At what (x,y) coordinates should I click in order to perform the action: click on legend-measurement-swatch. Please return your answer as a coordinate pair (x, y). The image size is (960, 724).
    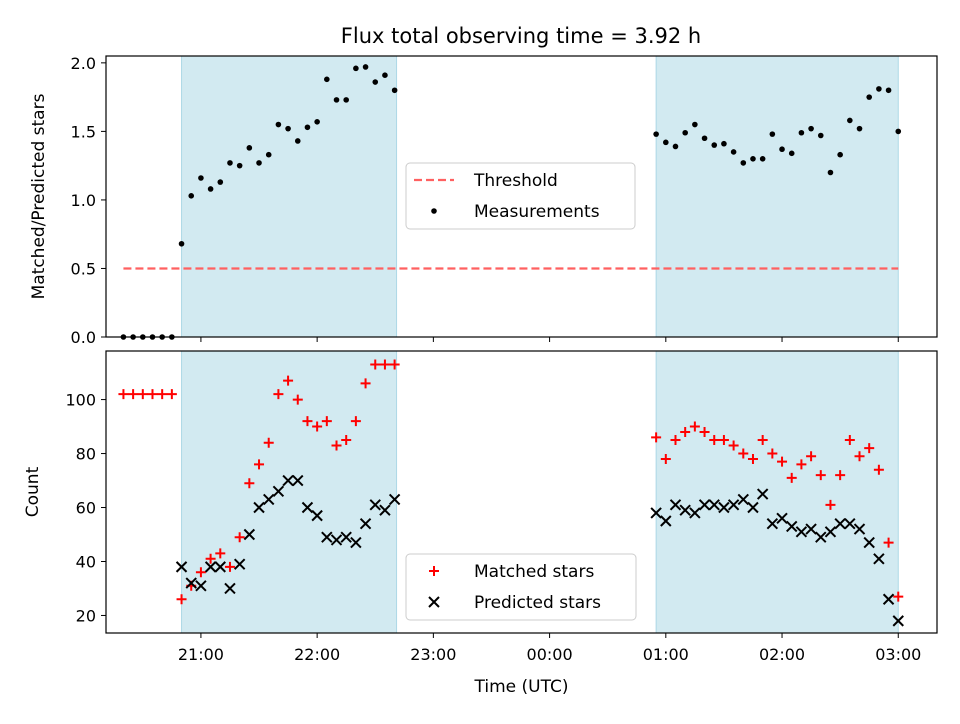
    Looking at the image, I should click on (434, 211).